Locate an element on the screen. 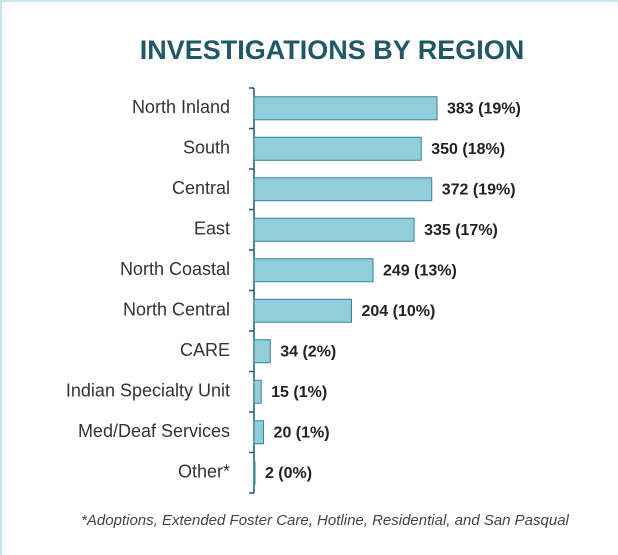  category-label: South is located at coordinates (206, 148).